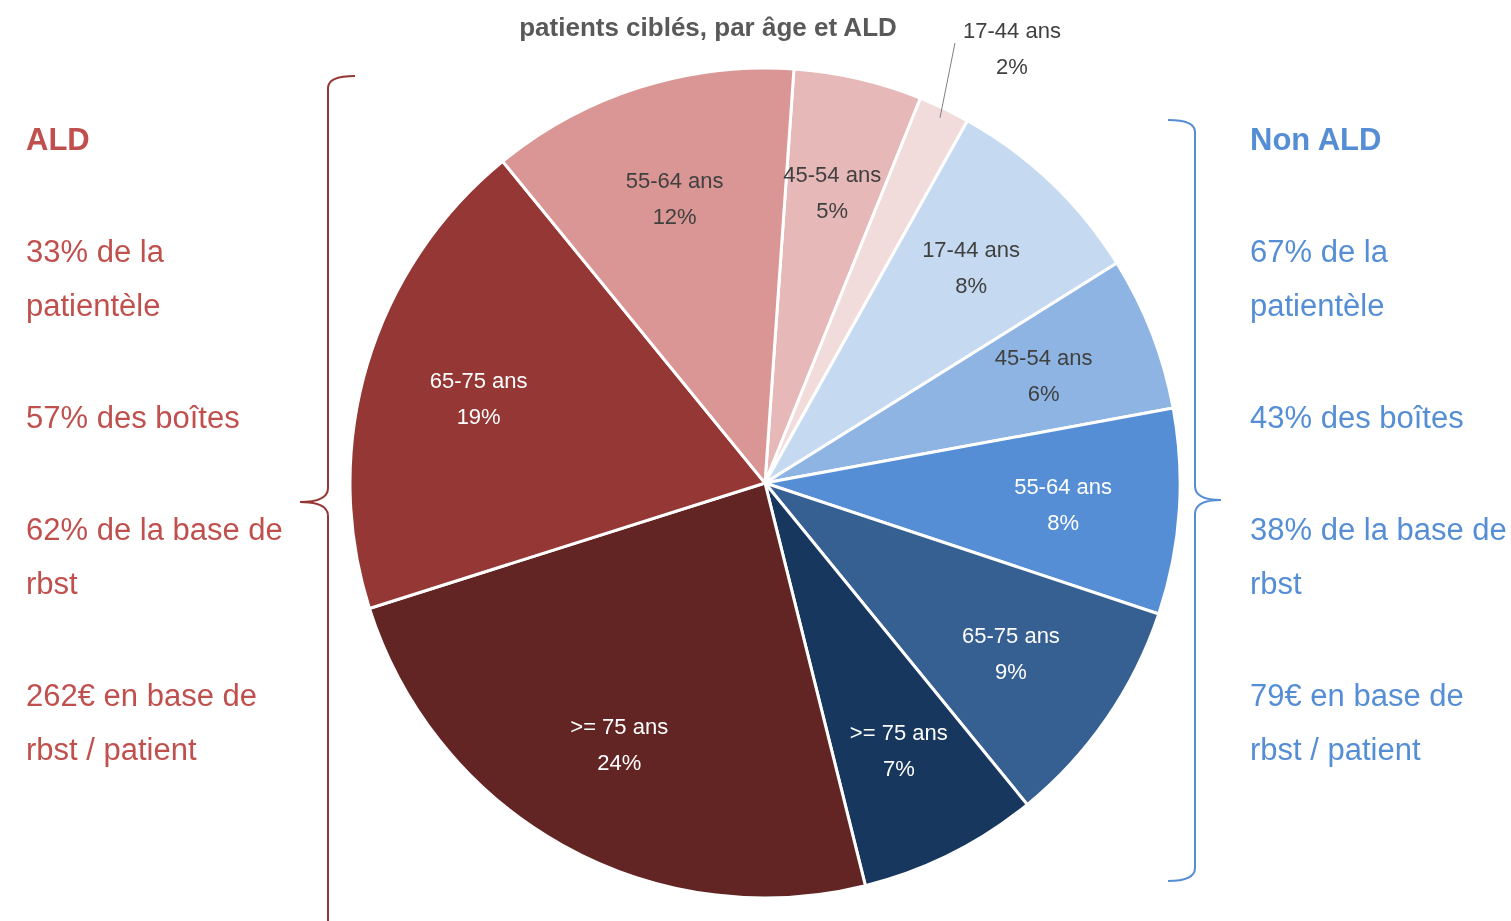 The image size is (1511, 921). I want to click on chart-title: patients ciblés, par âge et ALD, so click(708, 27).